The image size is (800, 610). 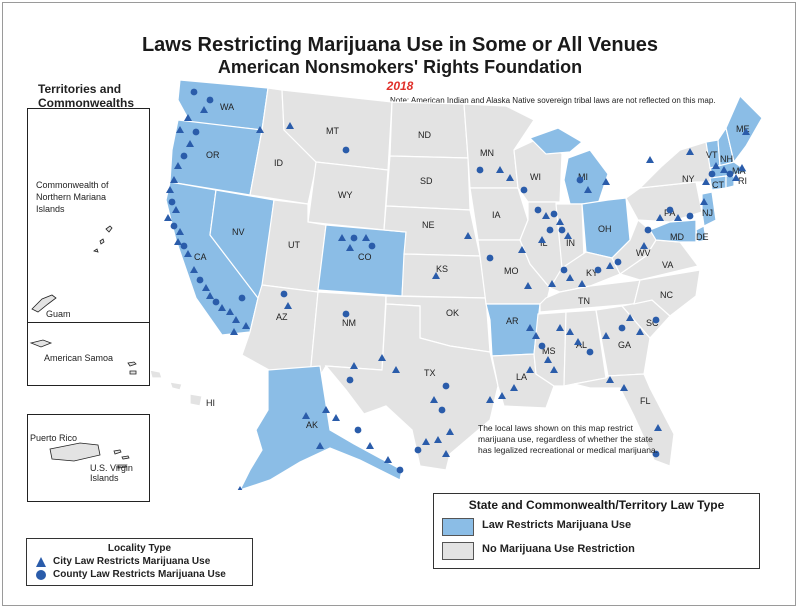 What do you see at coordinates (496, 215) in the screenshot?
I see `label-IA: IA` at bounding box center [496, 215].